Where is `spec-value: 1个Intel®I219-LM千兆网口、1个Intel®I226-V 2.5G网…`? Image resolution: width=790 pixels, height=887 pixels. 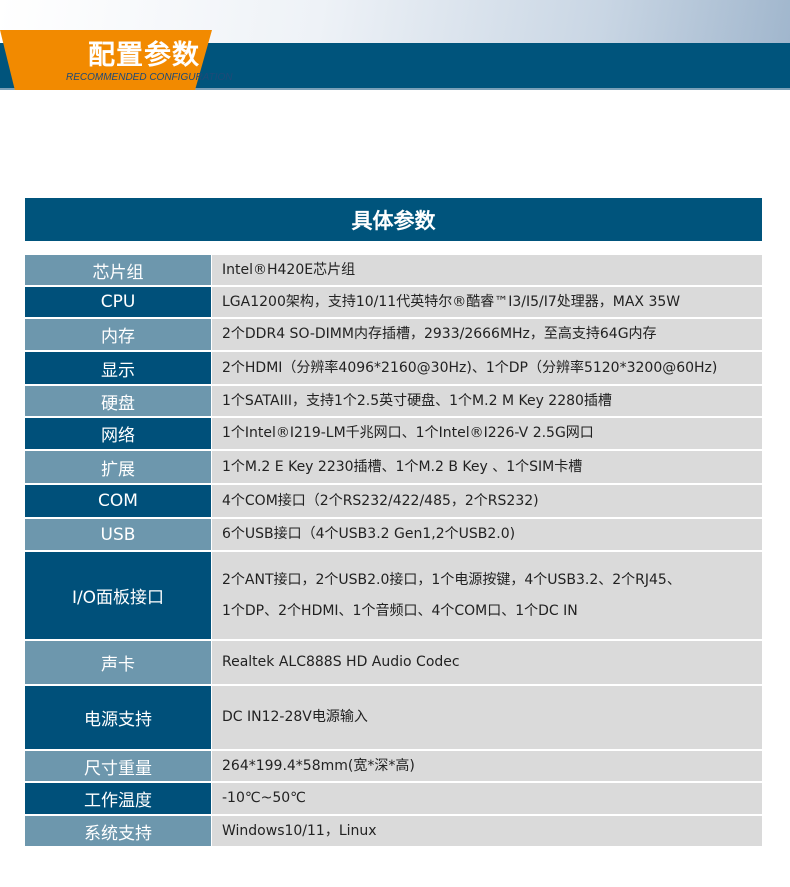 spec-value: 1个Intel®I219-LM千兆网口、1个Intel®I226-V 2.5G网… is located at coordinates (487, 433).